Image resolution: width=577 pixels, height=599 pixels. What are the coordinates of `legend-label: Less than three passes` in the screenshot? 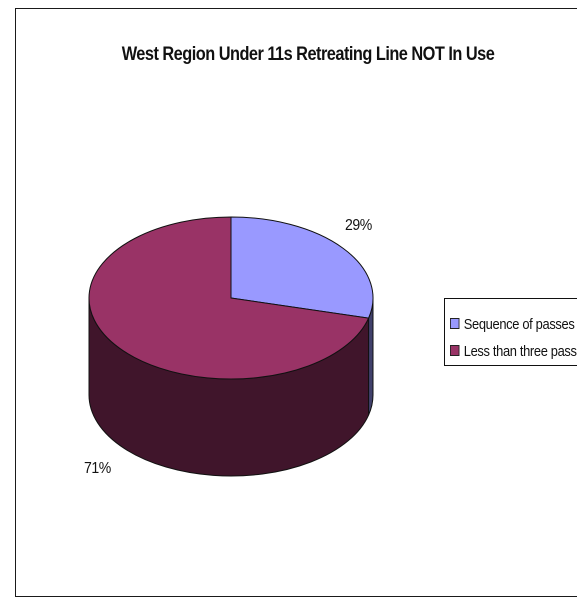 It's located at (520, 351).